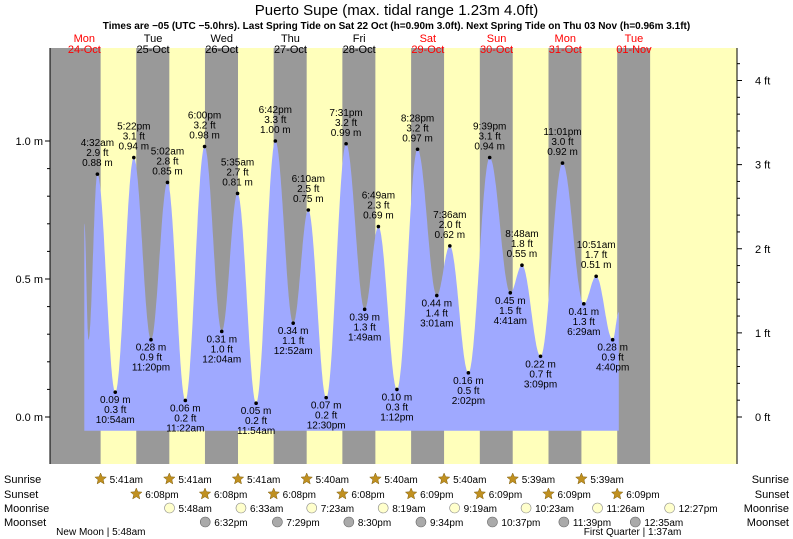 The height and width of the screenshot is (539, 793). What do you see at coordinates (520, 523) in the screenshot?
I see `moonset-time: 10:37pm` at bounding box center [520, 523].